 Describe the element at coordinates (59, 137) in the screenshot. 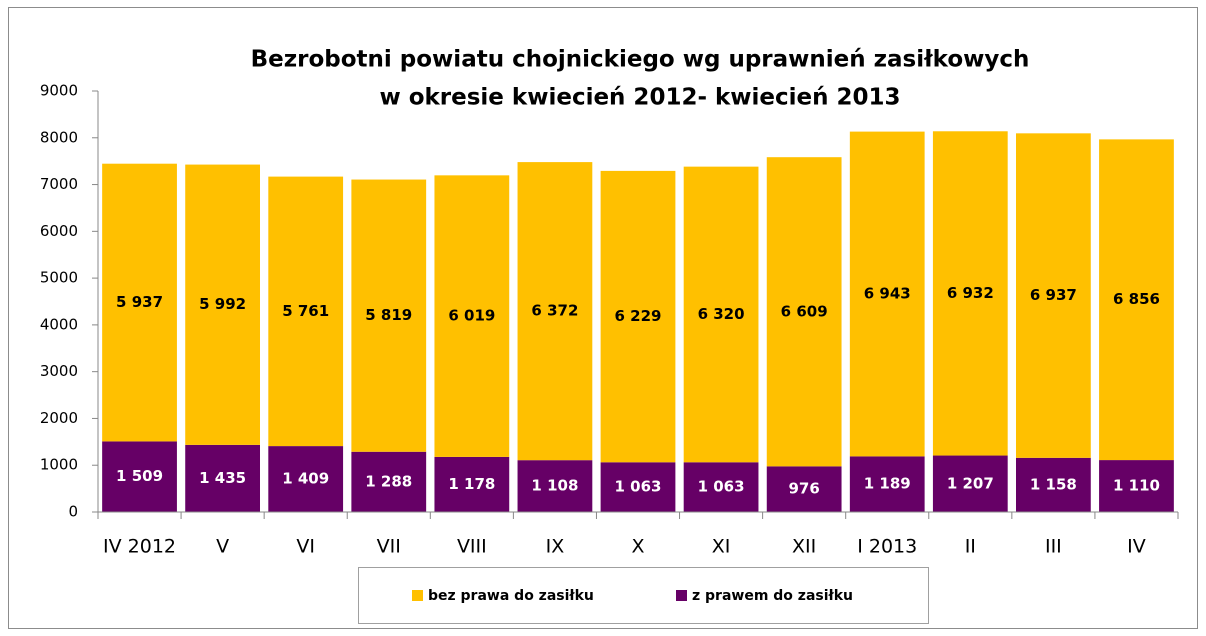

I see `y-tick-label: 8000` at that location.